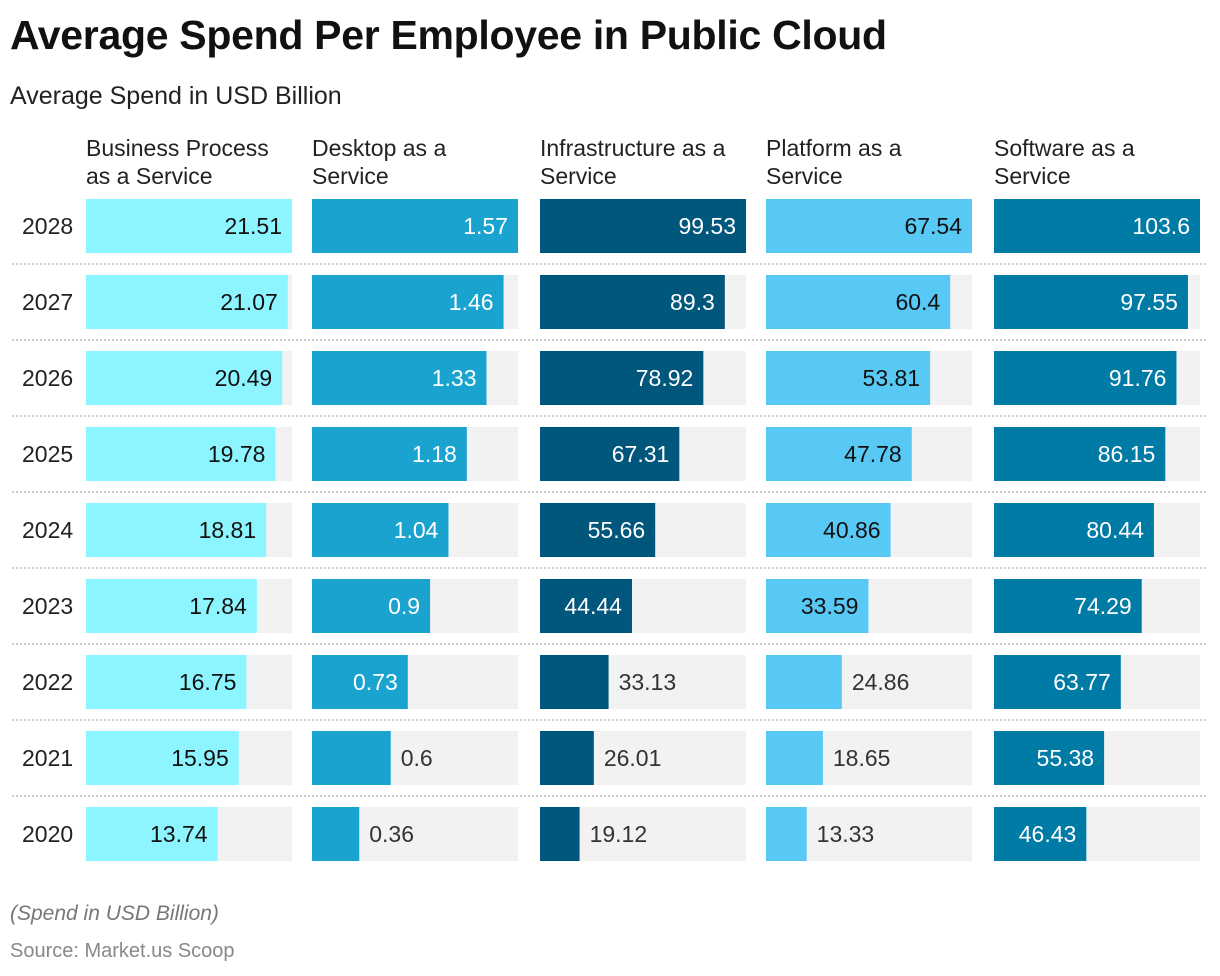 This screenshot has height=976, width=1220. What do you see at coordinates (873, 454) in the screenshot?
I see `data-label: 47.78` at bounding box center [873, 454].